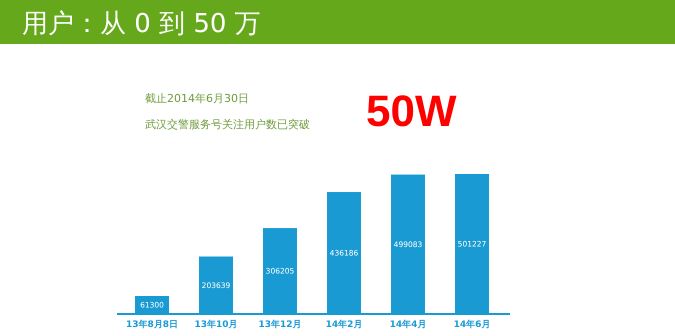 This screenshot has height=336, width=675. What do you see at coordinates (152, 324) in the screenshot?
I see `x-tick-label: 13年8月8日` at bounding box center [152, 324].